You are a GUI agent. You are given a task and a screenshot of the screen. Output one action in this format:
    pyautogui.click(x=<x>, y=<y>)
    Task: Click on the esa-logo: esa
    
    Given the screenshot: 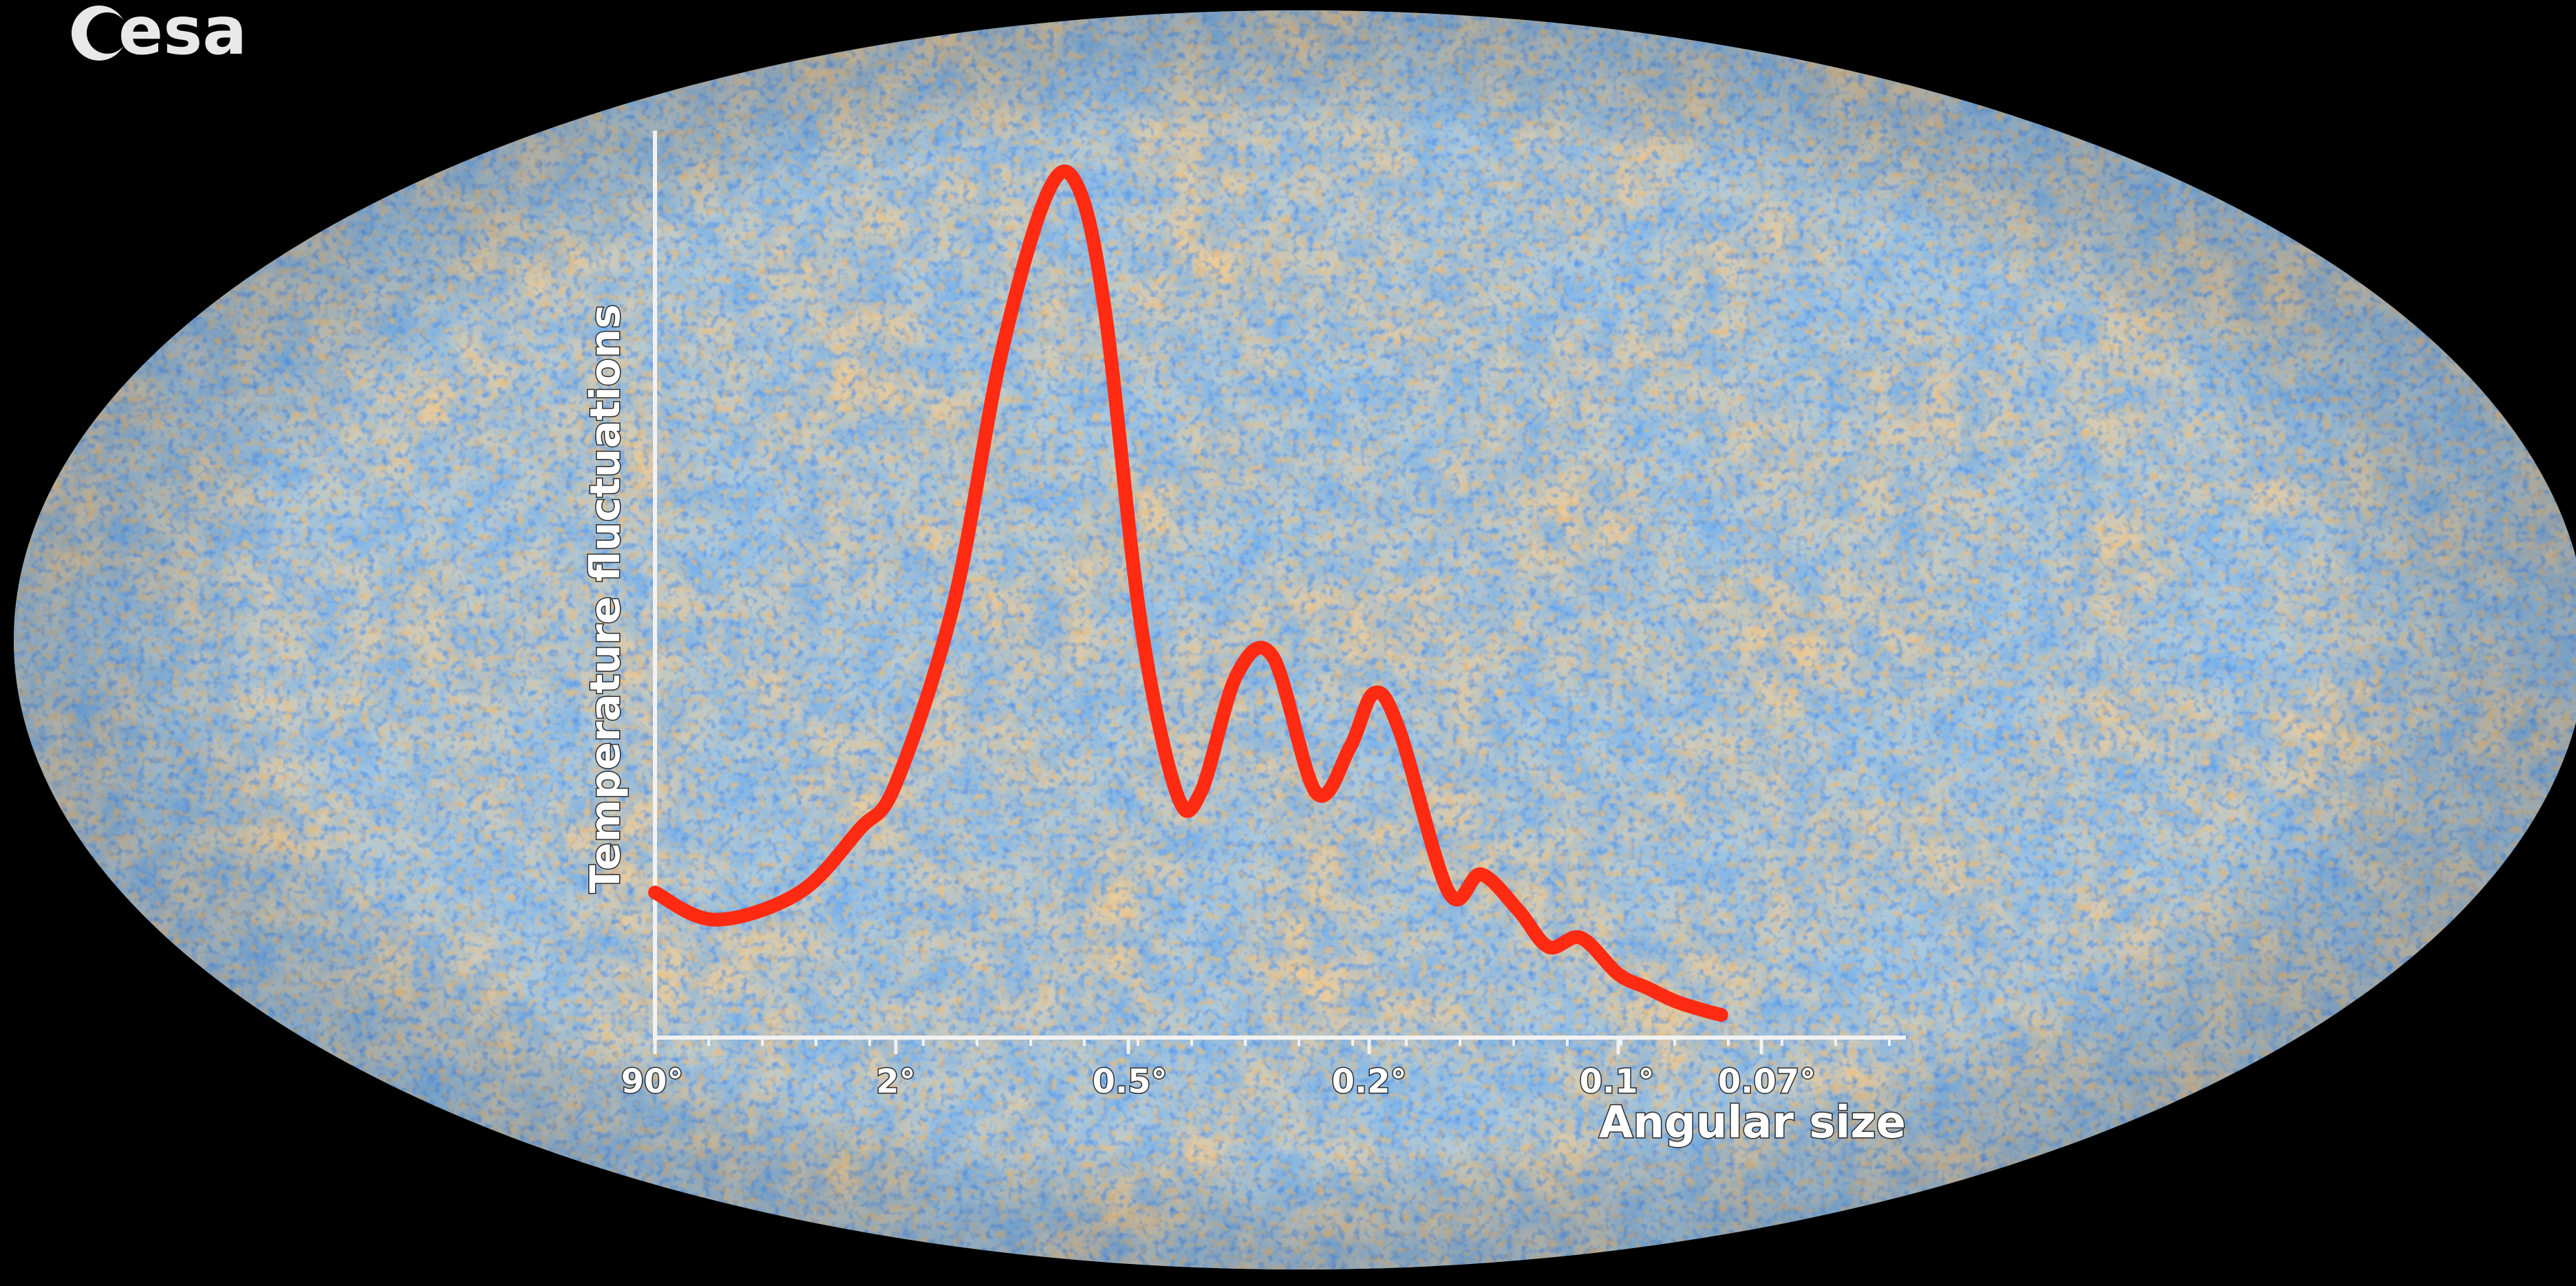 What is the action you would take?
    pyautogui.click(x=207, y=38)
    